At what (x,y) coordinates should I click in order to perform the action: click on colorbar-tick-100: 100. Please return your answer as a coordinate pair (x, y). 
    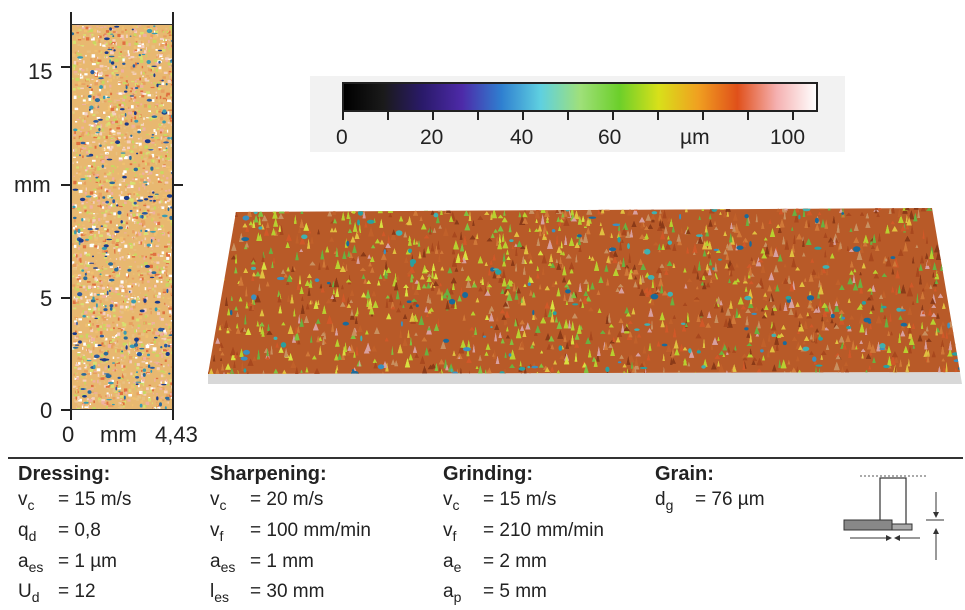
    Looking at the image, I should click on (787, 138).